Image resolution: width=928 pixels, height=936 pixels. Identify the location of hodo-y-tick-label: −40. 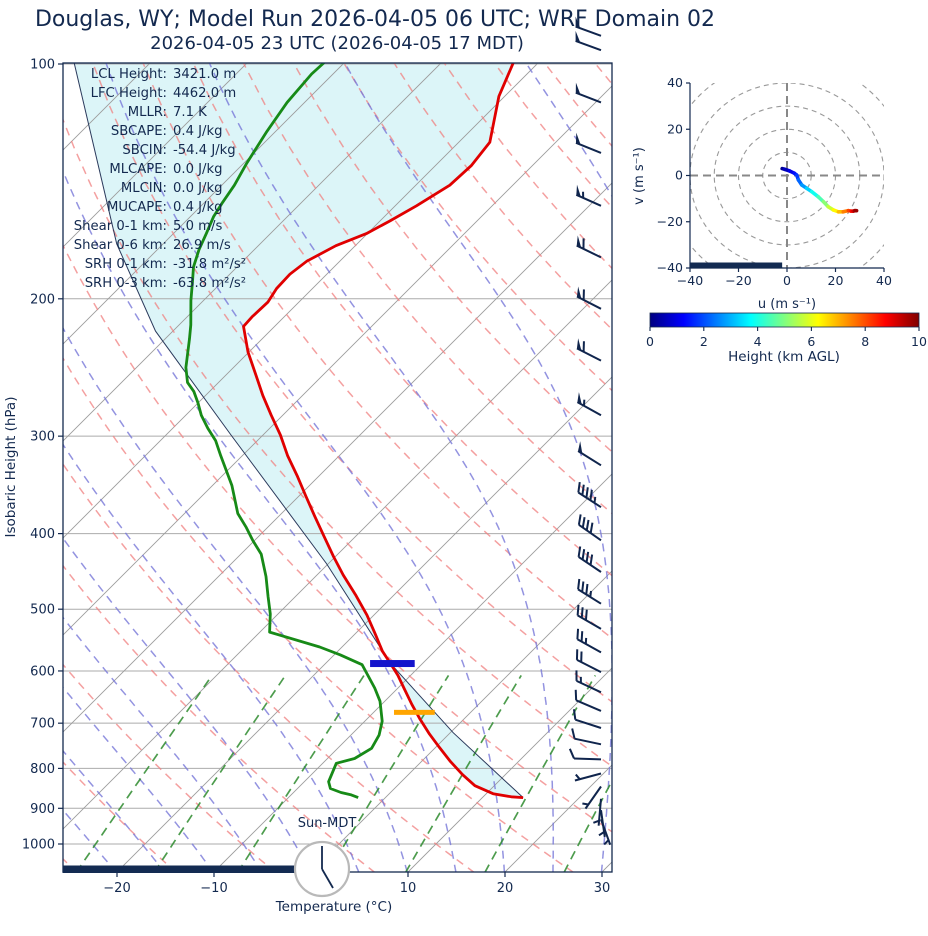
(670, 267).